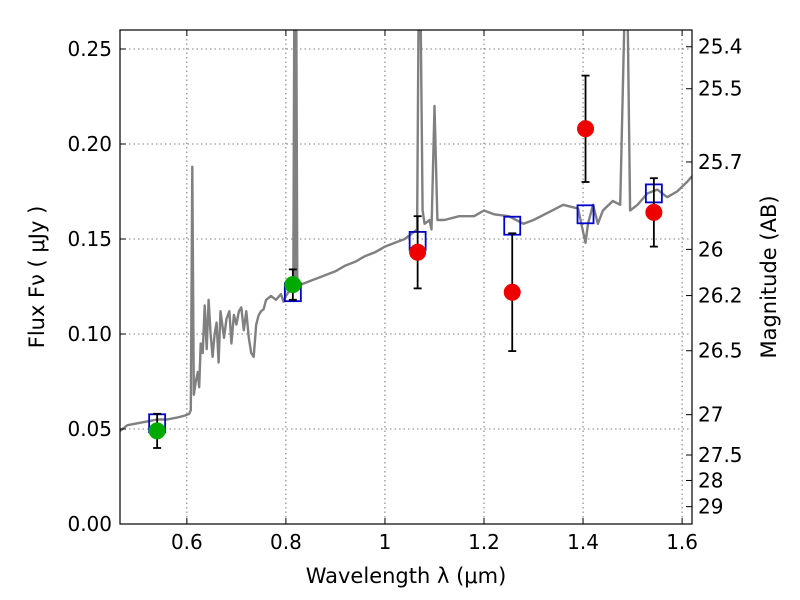 The width and height of the screenshot is (800, 600). Describe the element at coordinates (286, 542) in the screenshot. I see `x-tick-label: 0.8` at that location.